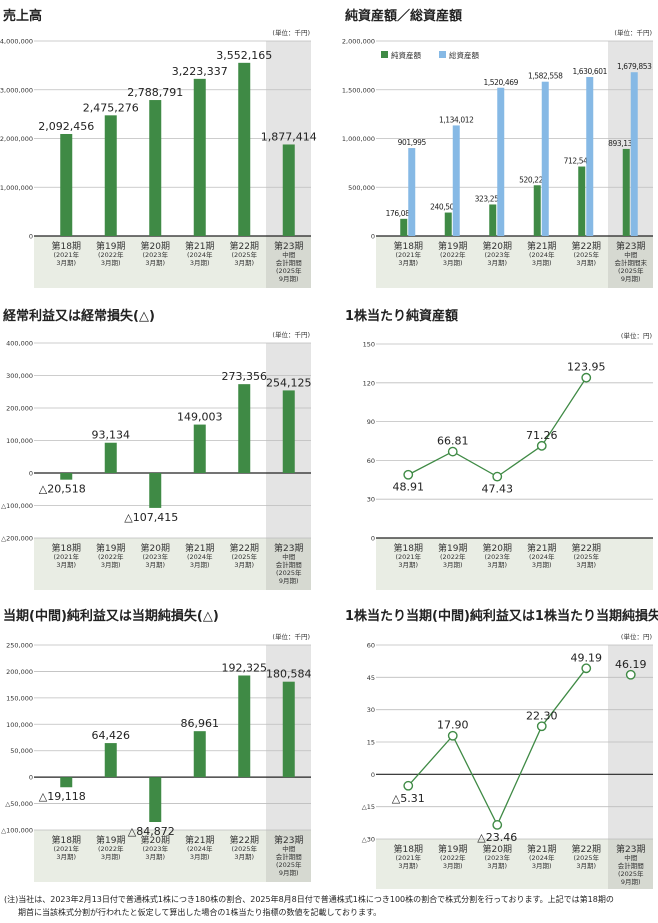 The width and height of the screenshot is (658, 923). What do you see at coordinates (630, 254) in the screenshot?
I see `x-category-label: 中間` at bounding box center [630, 254].